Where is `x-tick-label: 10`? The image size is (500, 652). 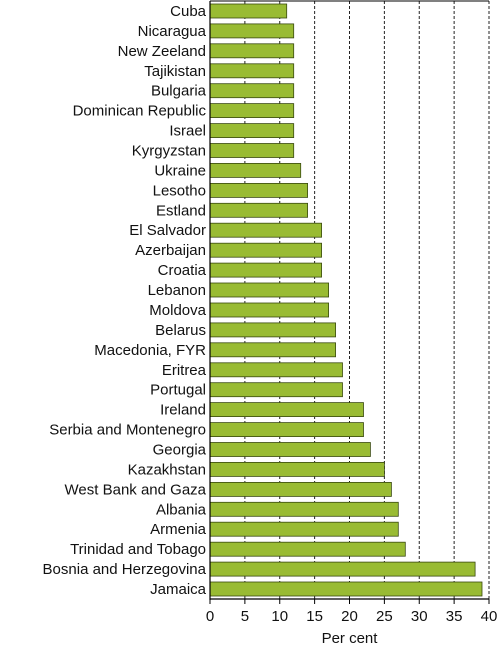 x-tick-label: 10 is located at coordinates (279, 616).